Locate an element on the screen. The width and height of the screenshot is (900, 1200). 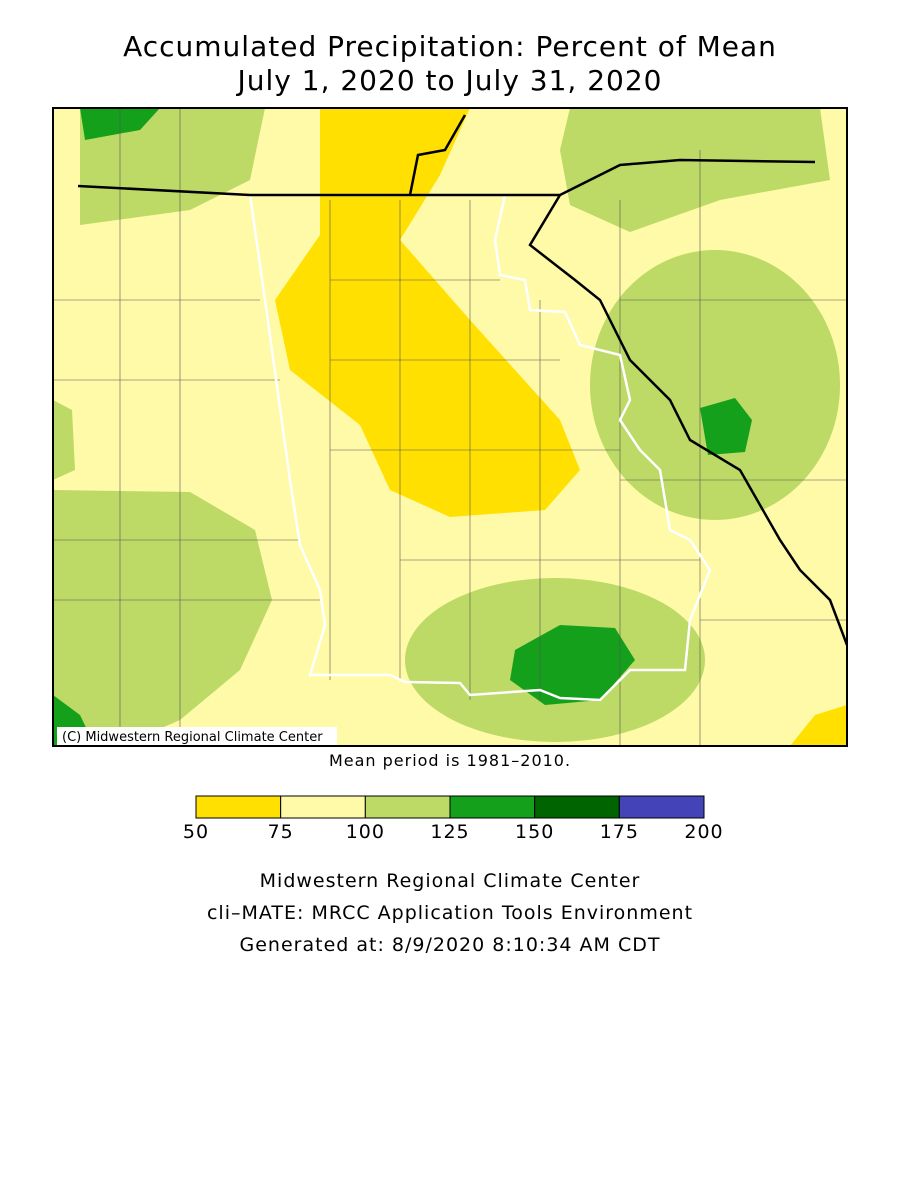
map-credit: (C) Midwestern Regional Climate Center is located at coordinates (192, 737).